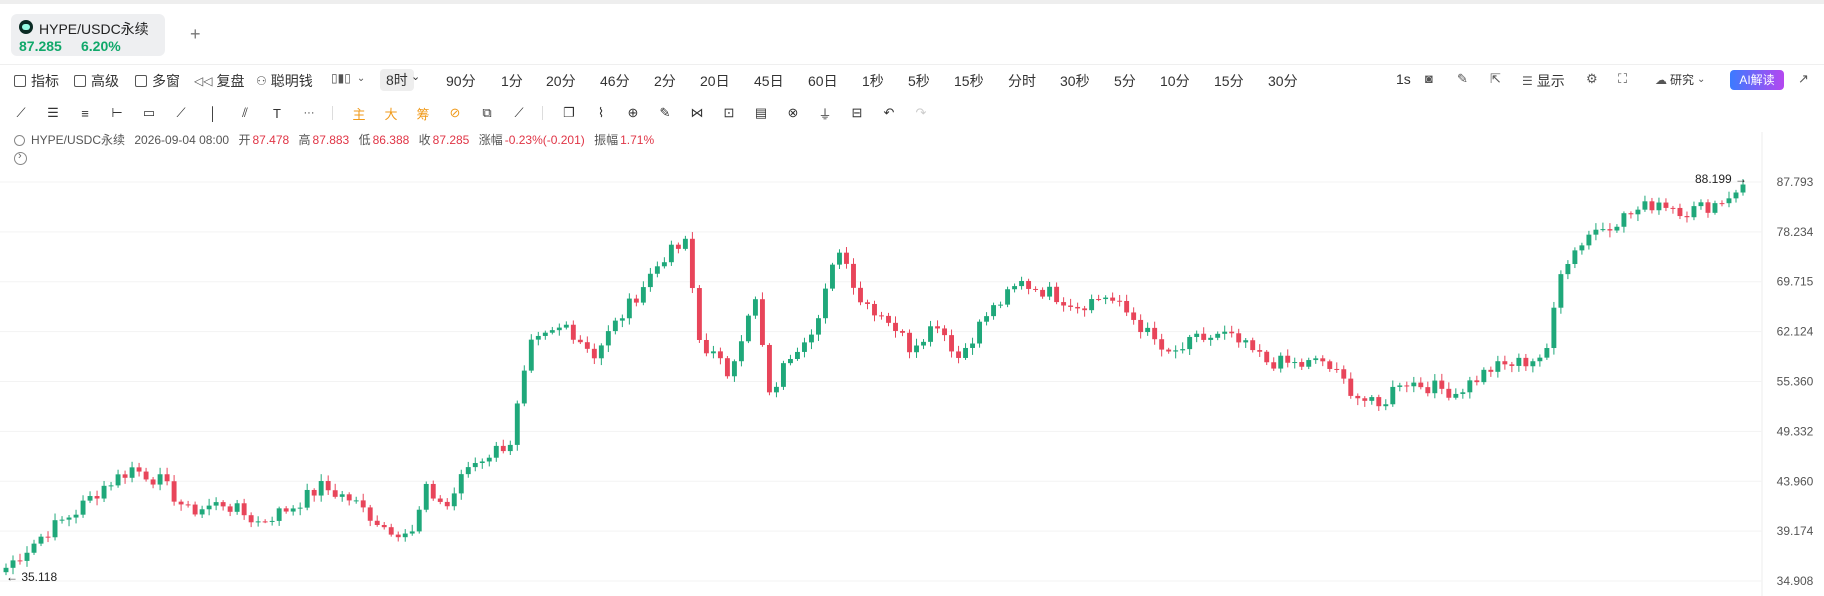  Describe the element at coordinates (157, 81) in the screenshot. I see `multi-window-button: 多窗` at that location.